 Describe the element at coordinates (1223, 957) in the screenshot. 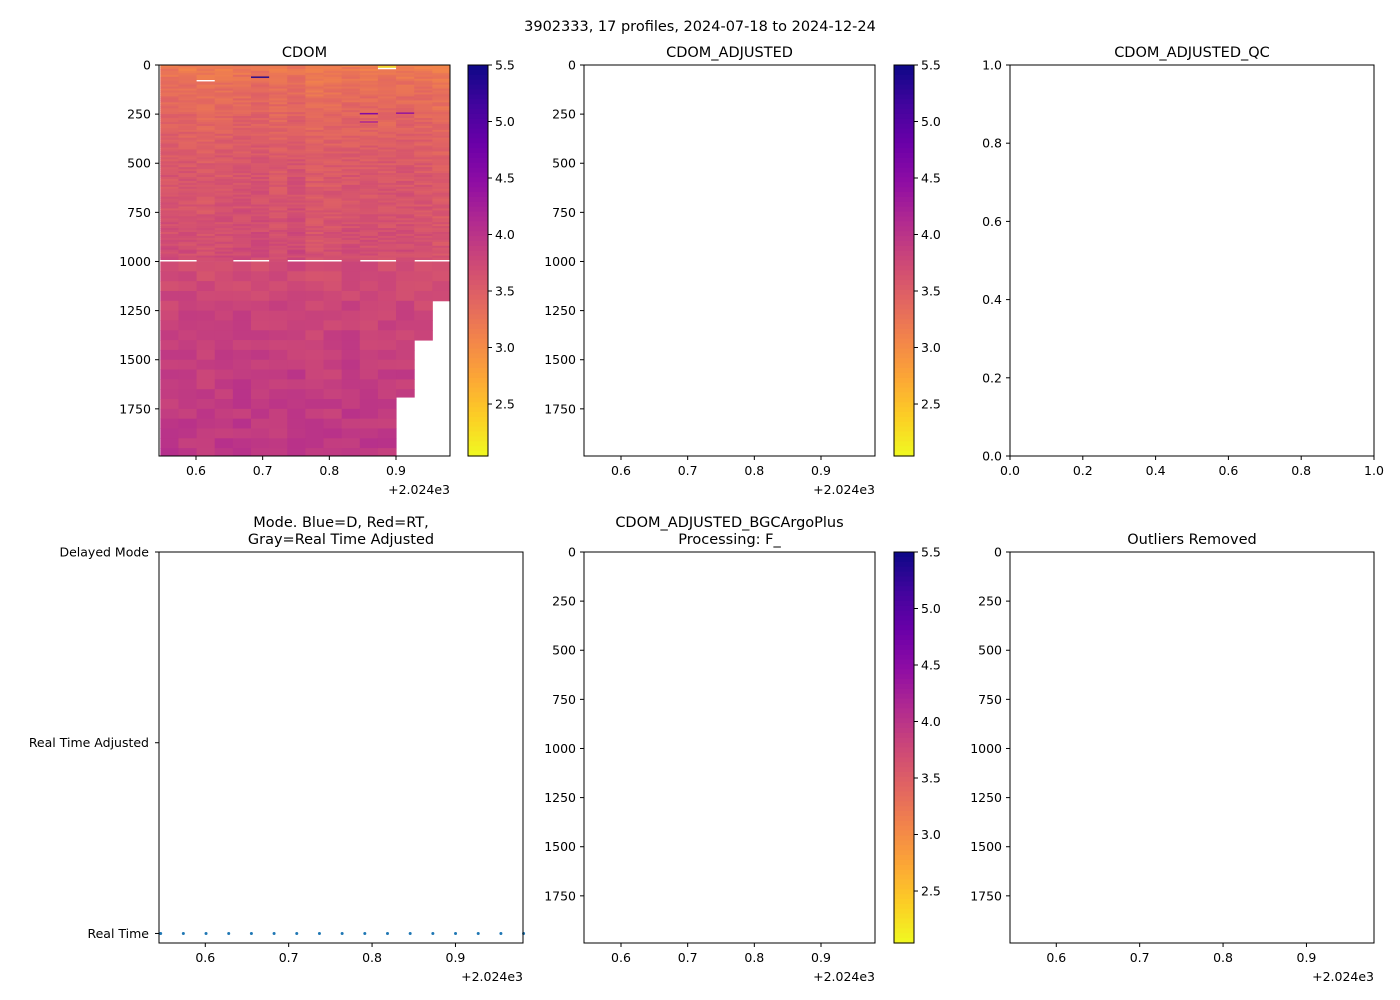

I see `x-tick-label: 0.8` at that location.